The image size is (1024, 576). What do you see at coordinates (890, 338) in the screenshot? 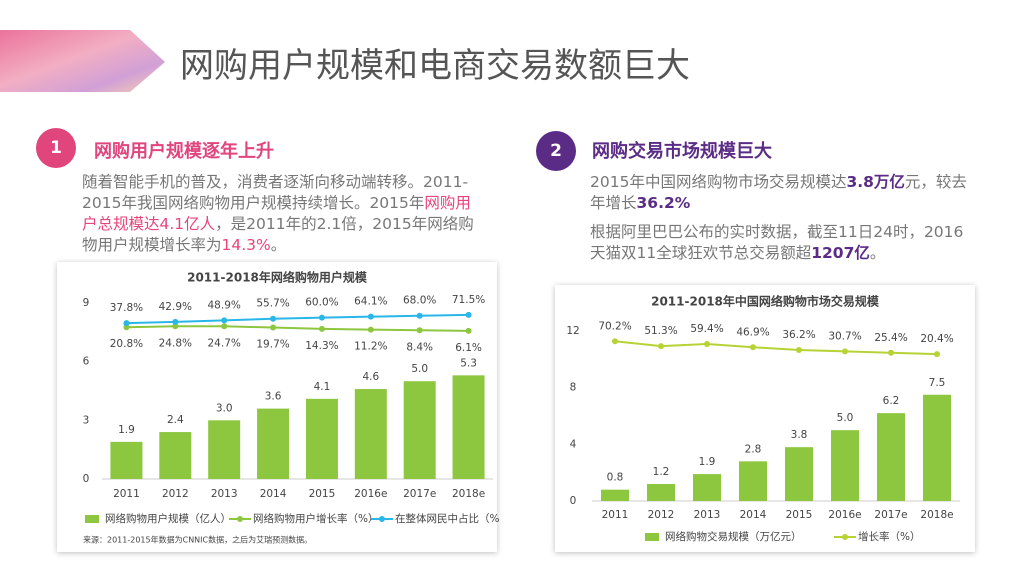
I see `line-value-label: 25.4%` at bounding box center [890, 338].